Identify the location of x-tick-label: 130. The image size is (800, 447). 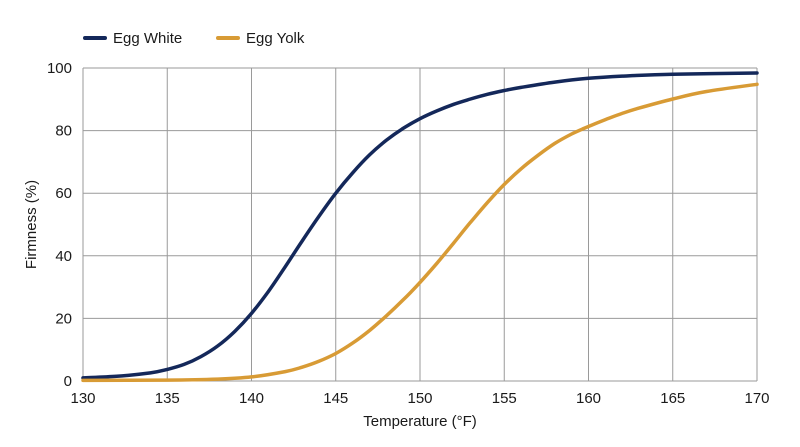
(82, 398).